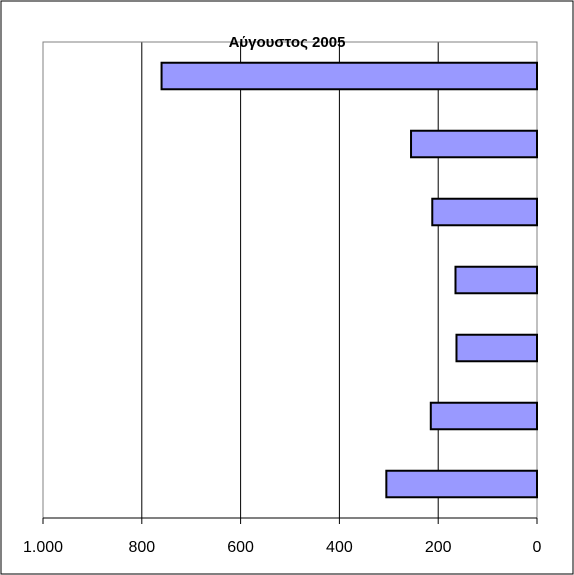 This screenshot has width=574, height=575. Describe the element at coordinates (438, 547) in the screenshot. I see `x-tick-label: 200` at that location.